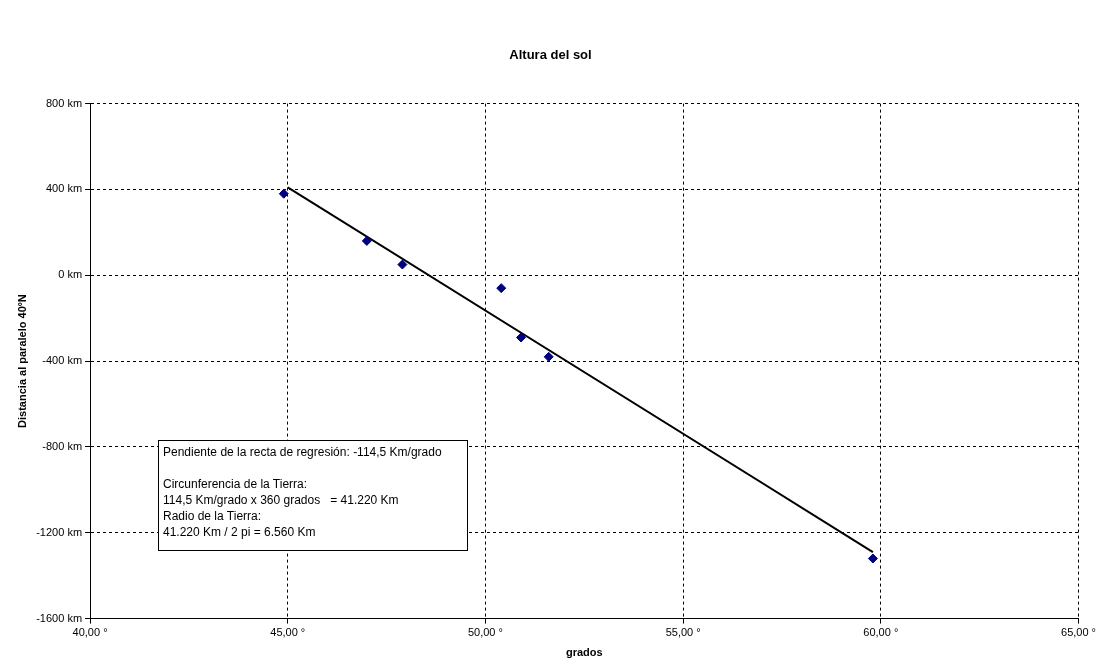 This screenshot has width=1107, height=668. Describe the element at coordinates (90, 632) in the screenshot. I see `x-tick-label: 40,00 °` at that location.